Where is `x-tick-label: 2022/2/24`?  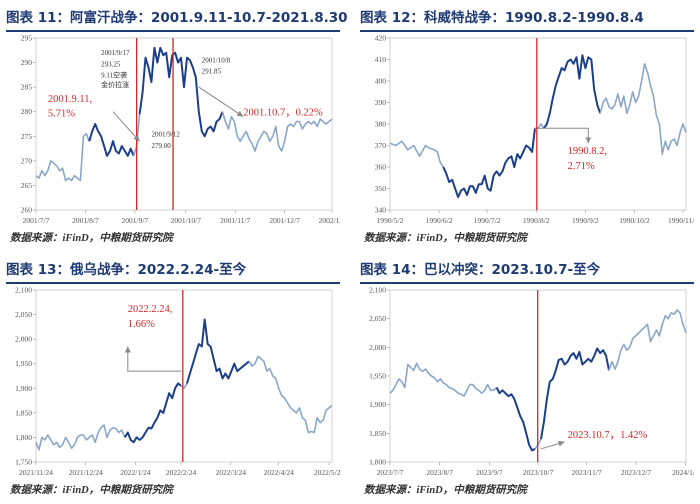 x-tick-label: 2022/2/24 is located at coordinates (181, 472).